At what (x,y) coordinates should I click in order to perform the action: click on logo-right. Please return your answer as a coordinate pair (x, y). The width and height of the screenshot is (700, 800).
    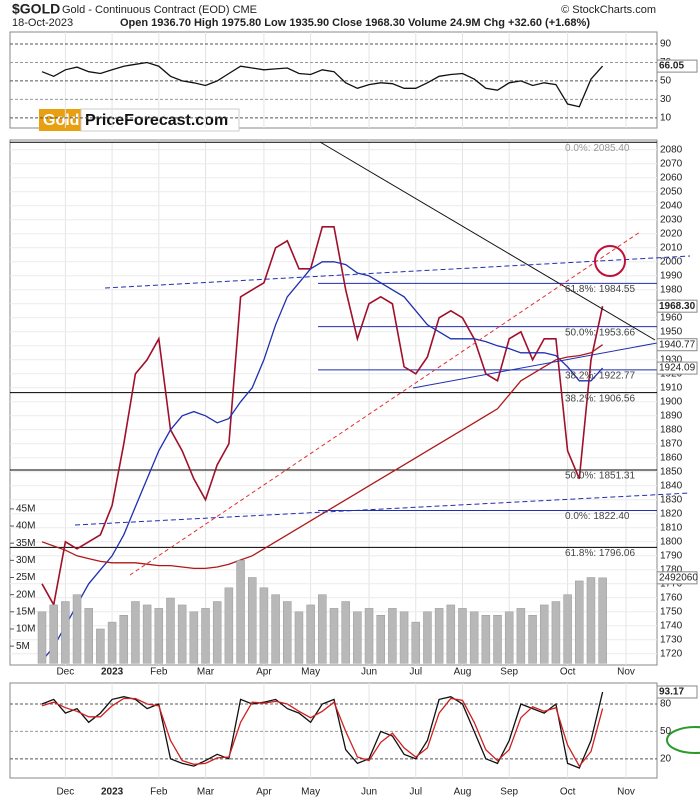
    Looking at the image, I should click on (160, 120).